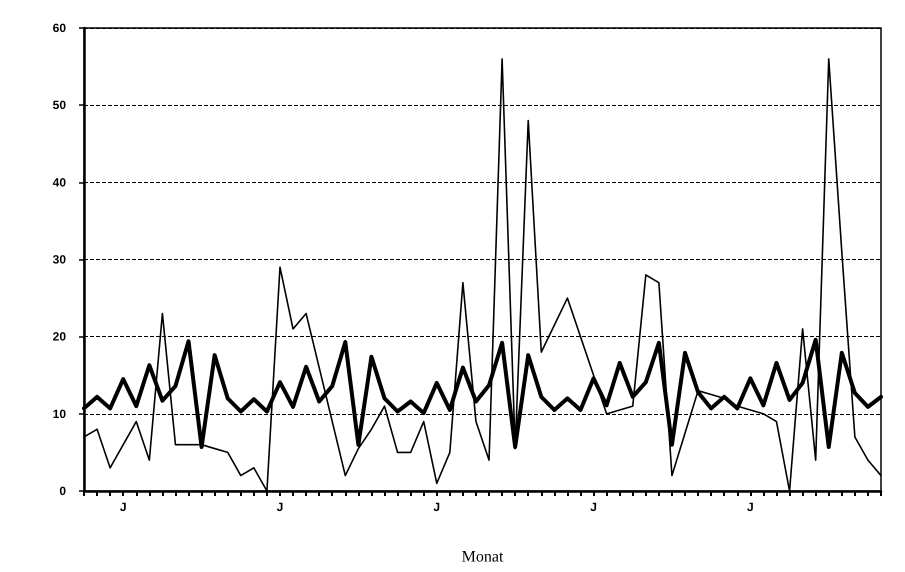  What do you see at coordinates (483, 557) in the screenshot?
I see `x-axis-title: Monat` at bounding box center [483, 557].